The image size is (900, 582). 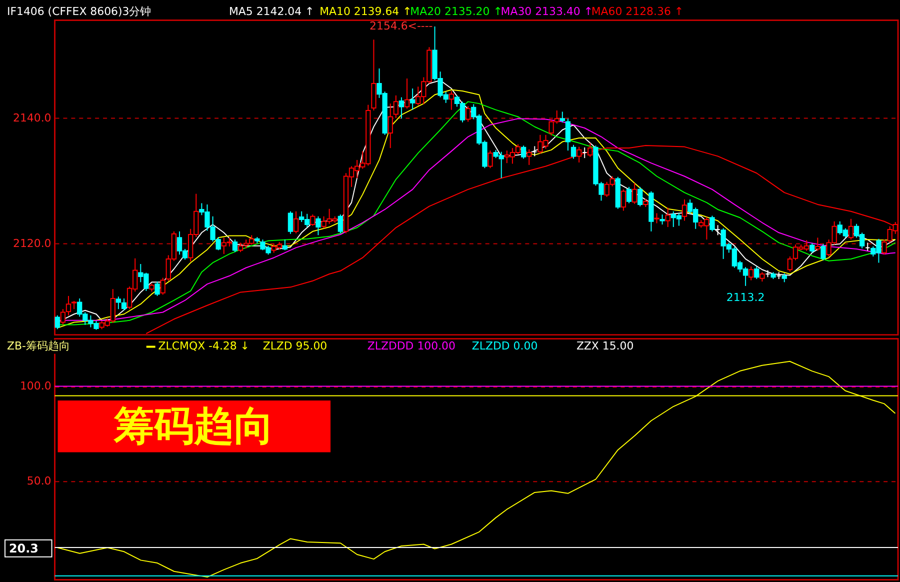 I want to click on y-tick-label: 50.0, so click(x=39, y=481).